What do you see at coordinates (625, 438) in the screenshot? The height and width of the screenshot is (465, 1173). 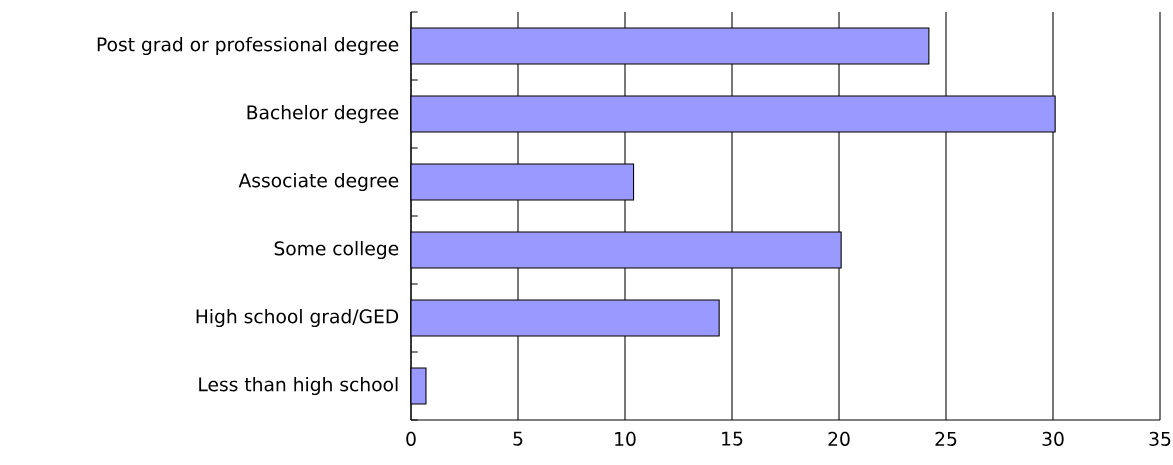 I see `x-tick-label: 10` at bounding box center [625, 438].